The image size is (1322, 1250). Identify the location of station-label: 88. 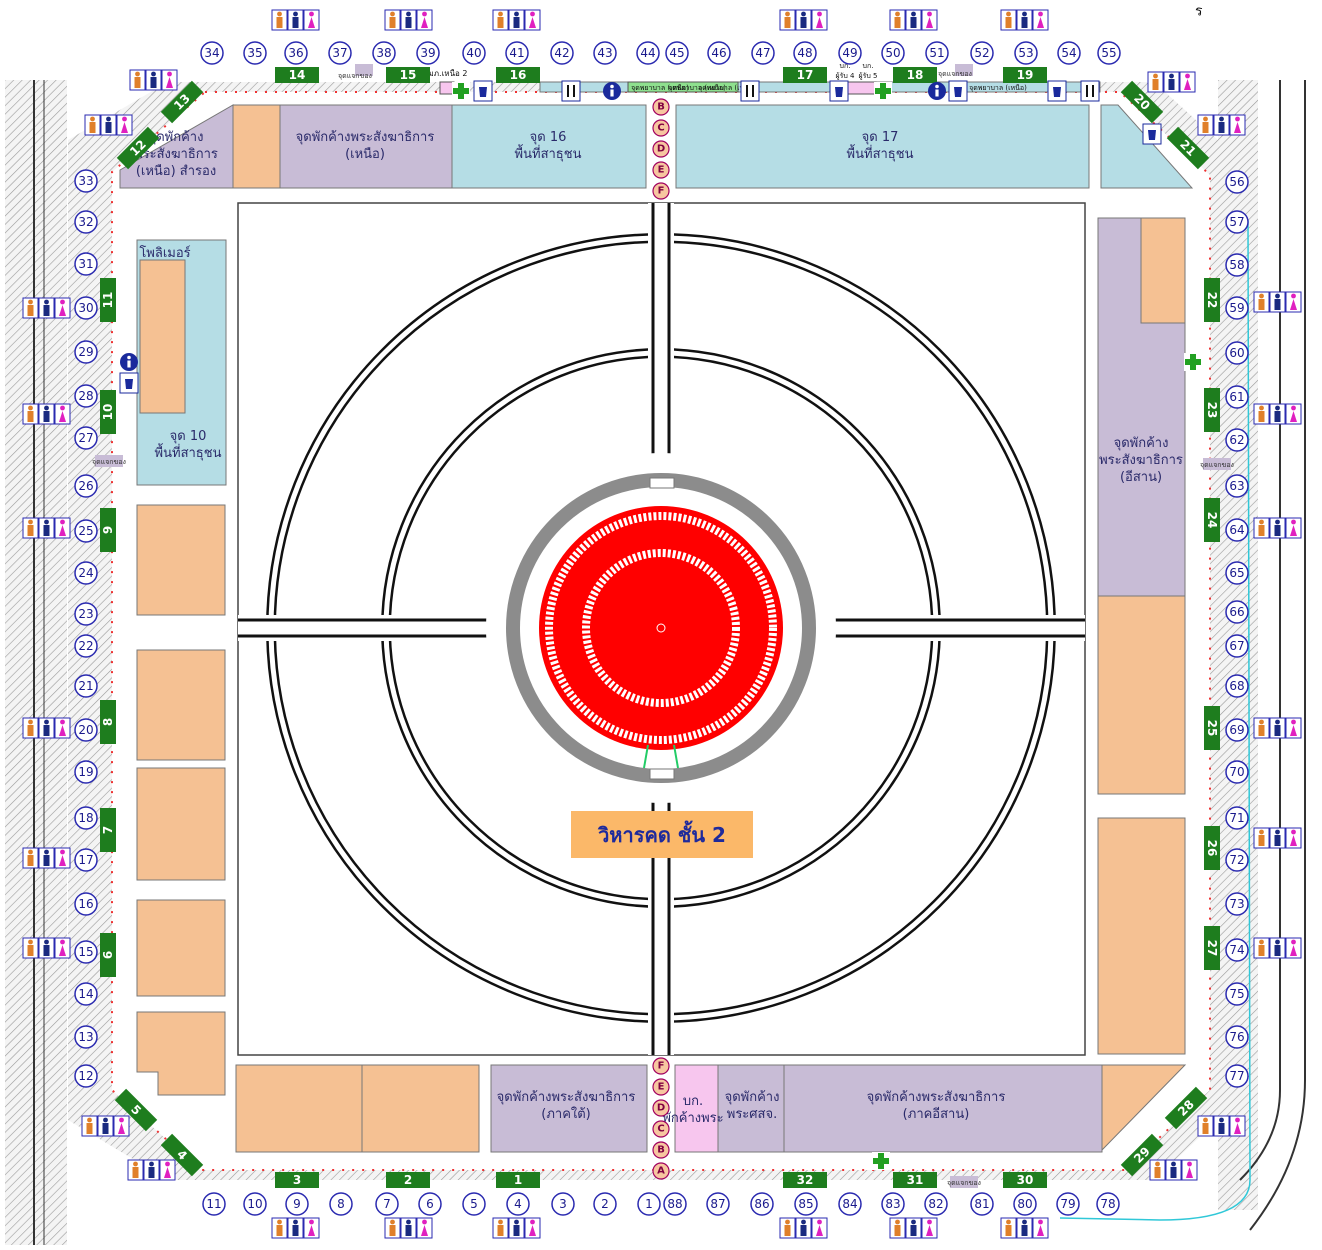
(674, 1204).